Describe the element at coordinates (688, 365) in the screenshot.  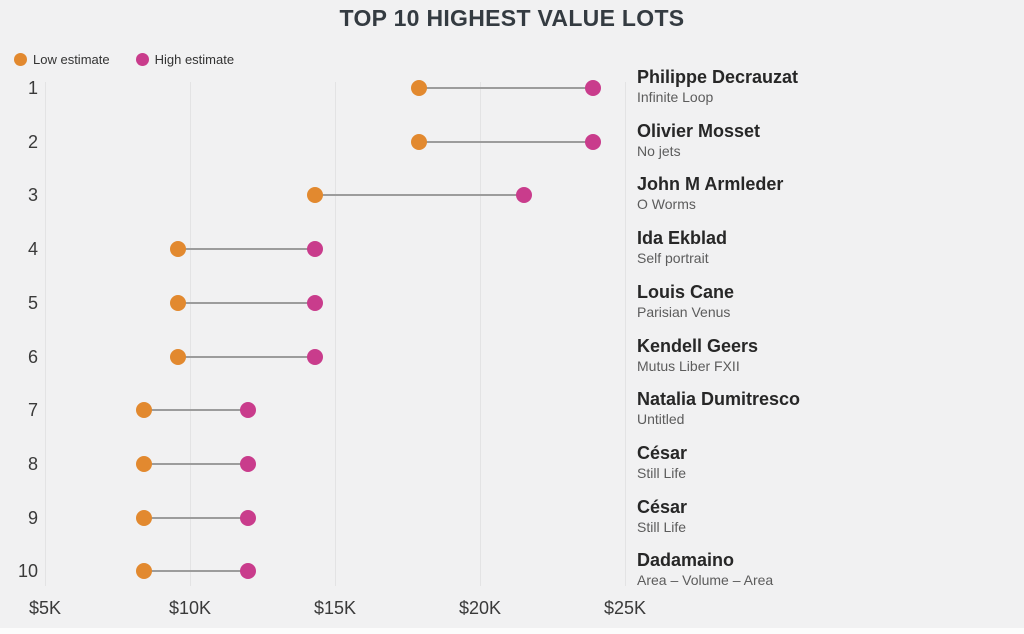
I see `work-title: Mutus Liber FXII` at that location.